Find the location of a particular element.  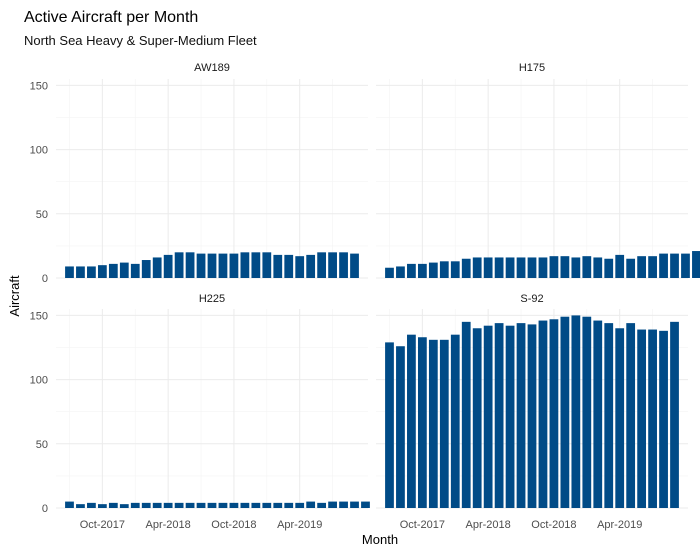

panel-strip-label: H225 is located at coordinates (212, 299).